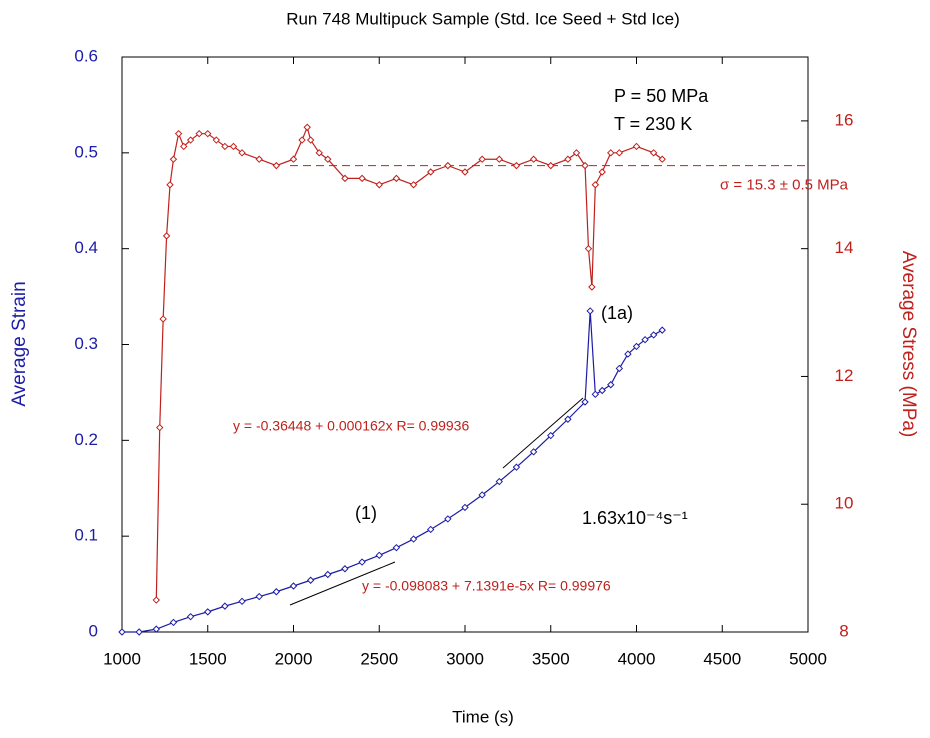 The width and height of the screenshot is (930, 738). I want to click on annotation: P = 50 MPa, so click(661, 96).